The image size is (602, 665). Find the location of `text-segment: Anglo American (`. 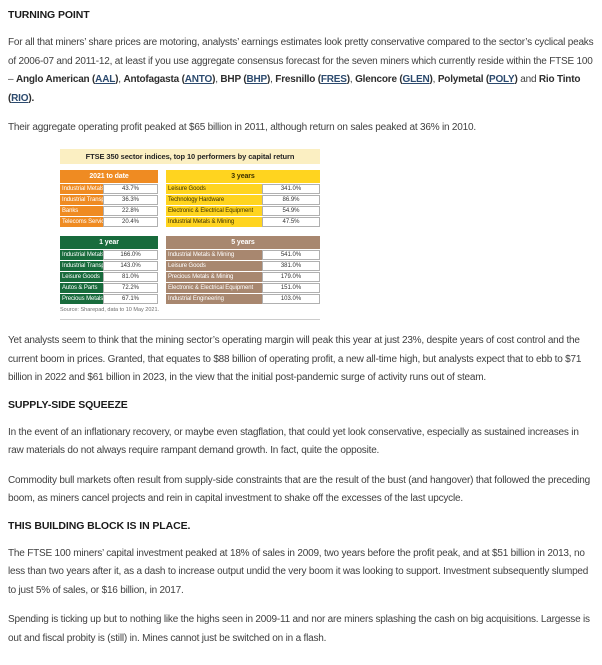

text-segment: Anglo American ( is located at coordinates (55, 79).